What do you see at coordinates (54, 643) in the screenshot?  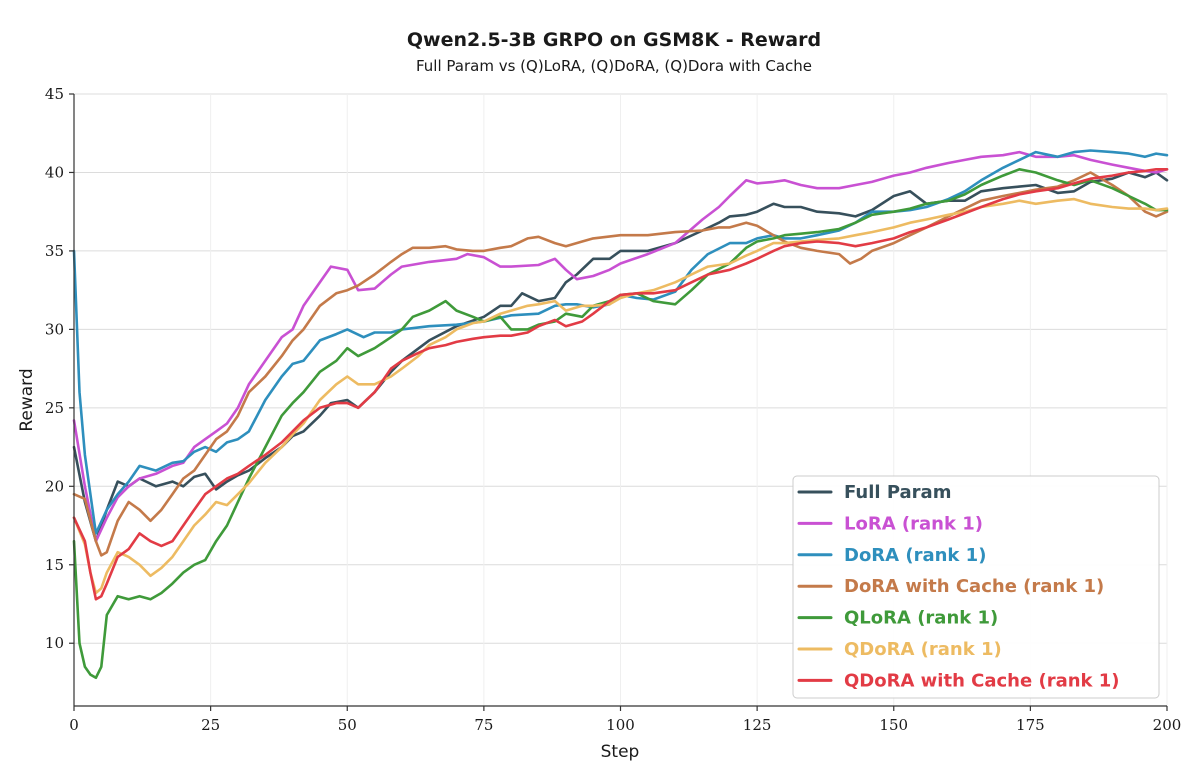 I see `y-tick-label: 10` at bounding box center [54, 643].